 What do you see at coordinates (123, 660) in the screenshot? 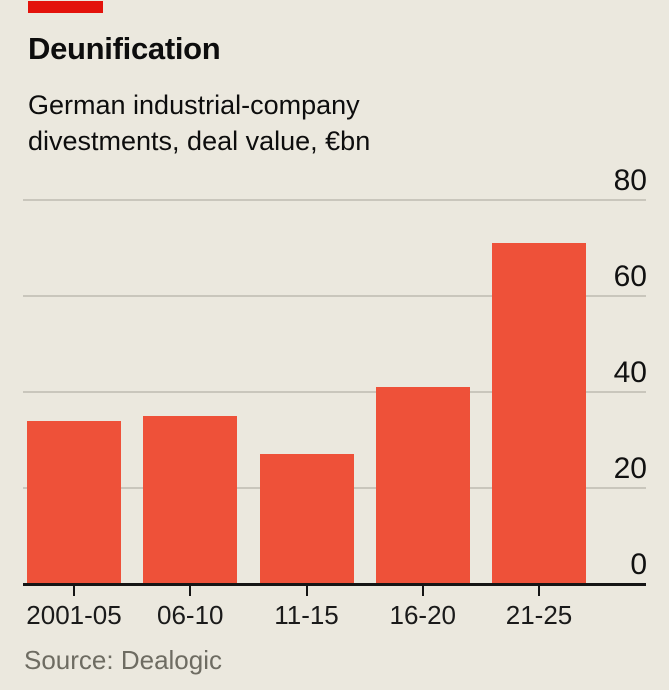
I see `source-note: Source: Dealogic` at bounding box center [123, 660].